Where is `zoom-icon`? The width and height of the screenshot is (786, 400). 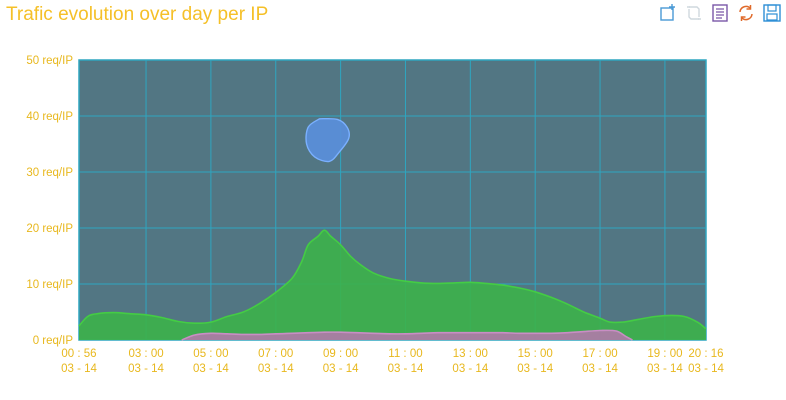
zoom-icon is located at coordinates (668, 13).